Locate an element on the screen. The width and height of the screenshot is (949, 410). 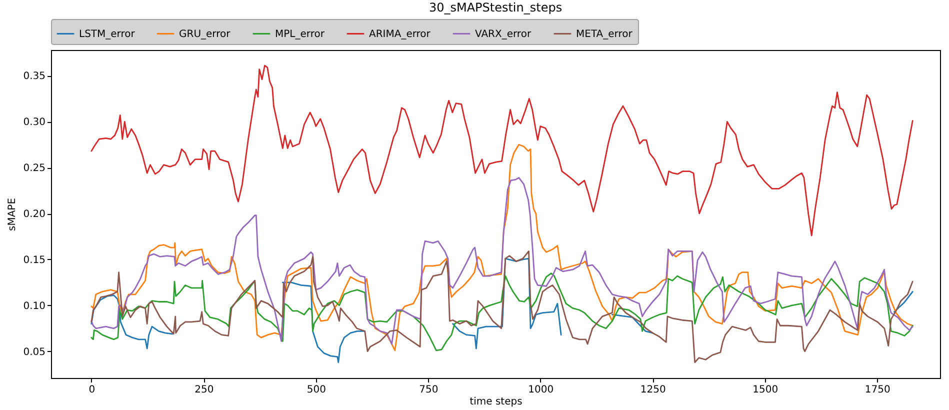
y-axis-title: sMAPE is located at coordinates (12, 215).